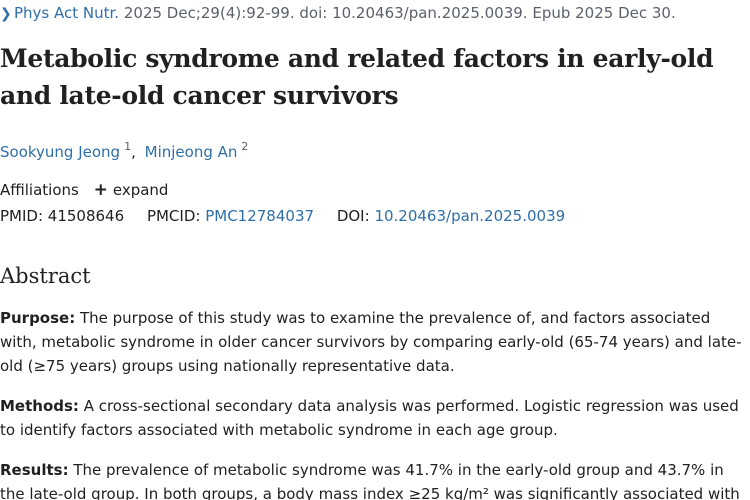 This screenshot has width=750, height=500. What do you see at coordinates (470, 216) in the screenshot?
I see `doi-link: 10.20463/pan.2025.0039` at bounding box center [470, 216].